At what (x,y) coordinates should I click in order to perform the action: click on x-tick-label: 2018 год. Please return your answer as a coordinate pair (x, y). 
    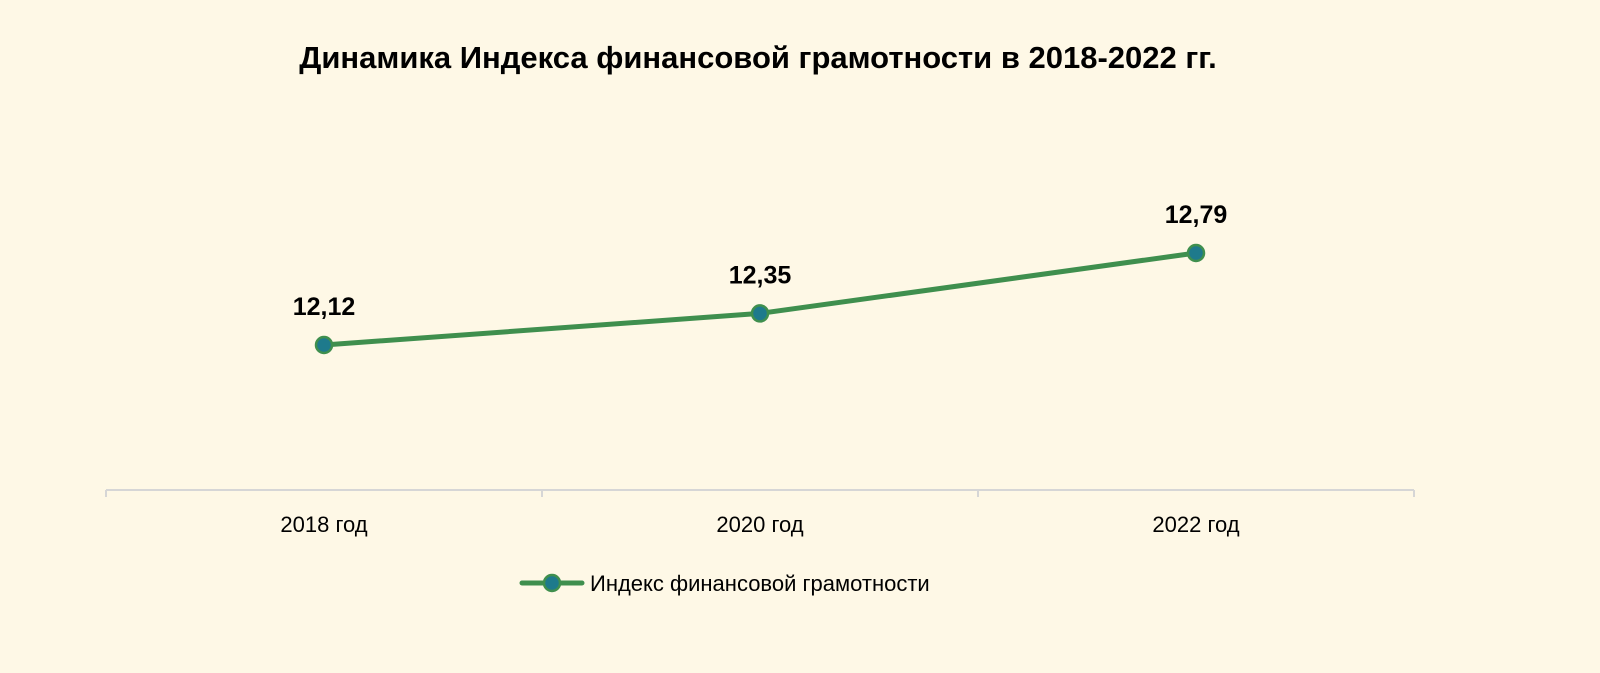
    Looking at the image, I should click on (323, 524).